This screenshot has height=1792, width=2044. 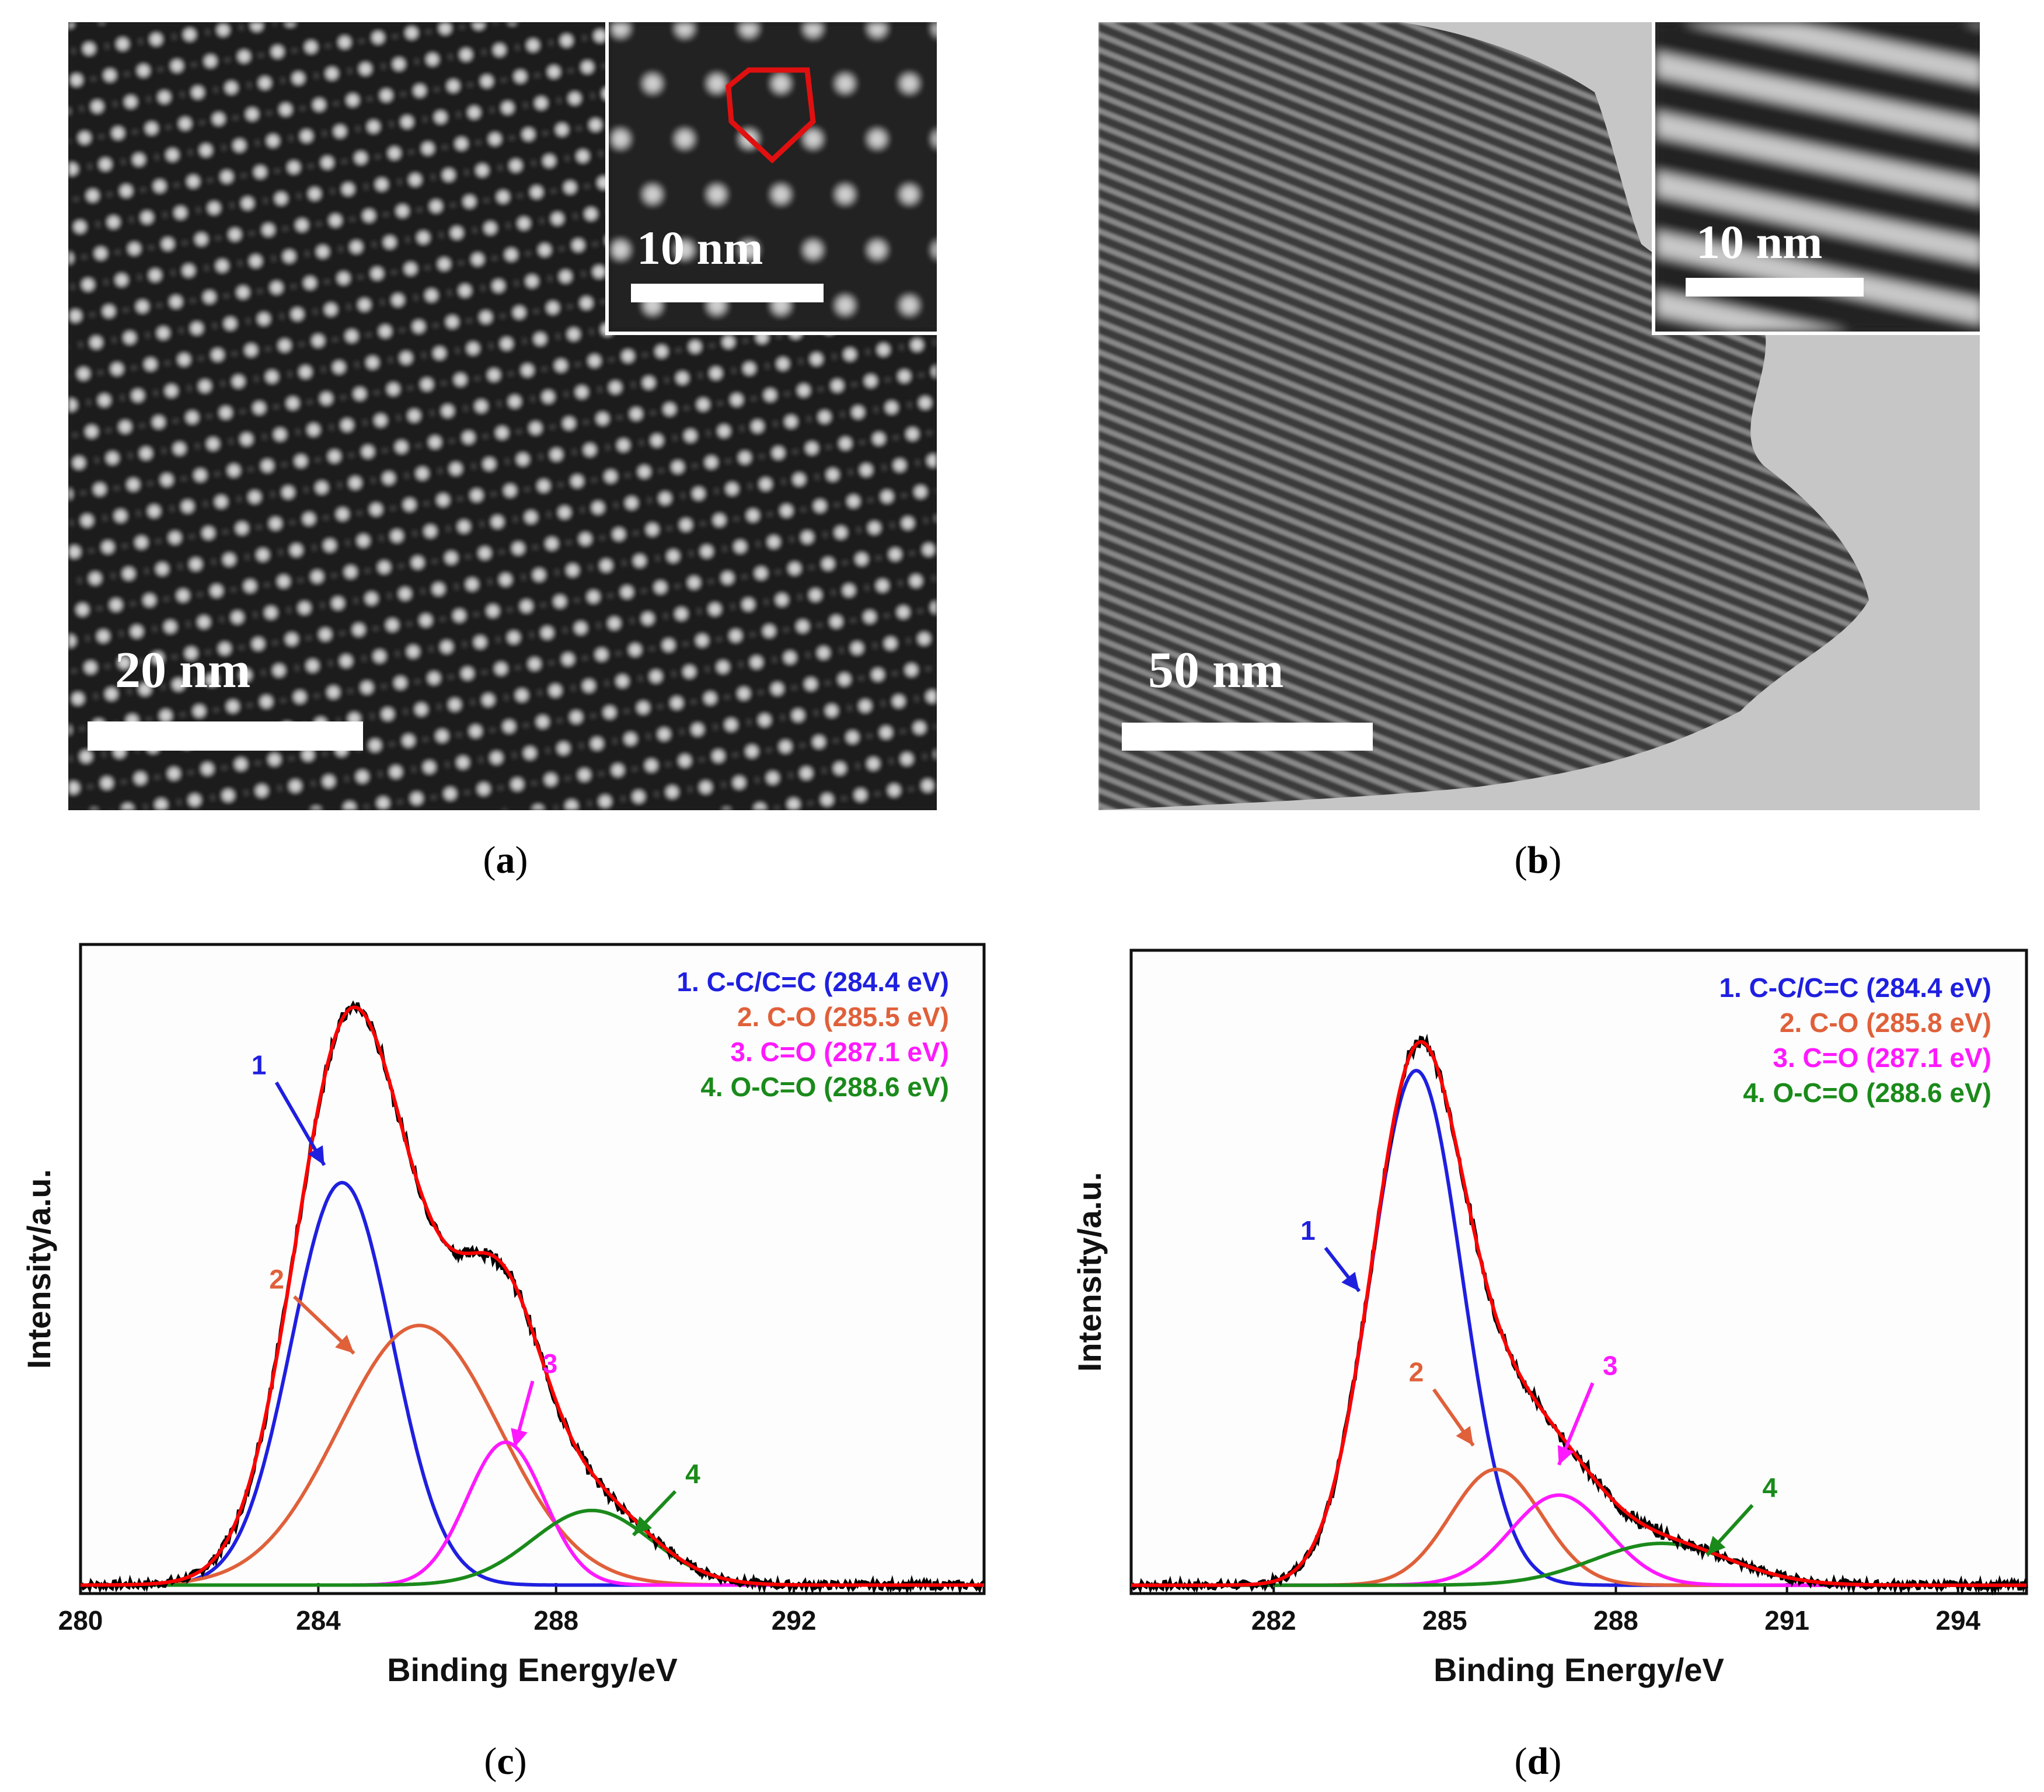 I want to click on x-tick-label: 291, so click(x=1786, y=1620).